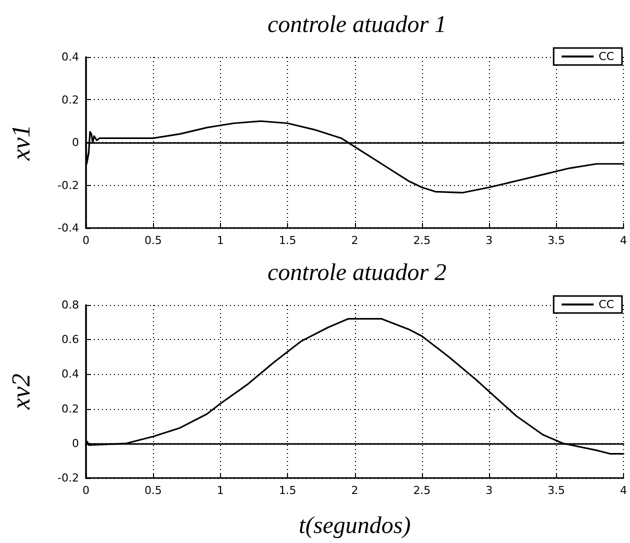 The width and height of the screenshot is (630, 543). I want to click on y-axis-title: xv1, so click(21, 143).